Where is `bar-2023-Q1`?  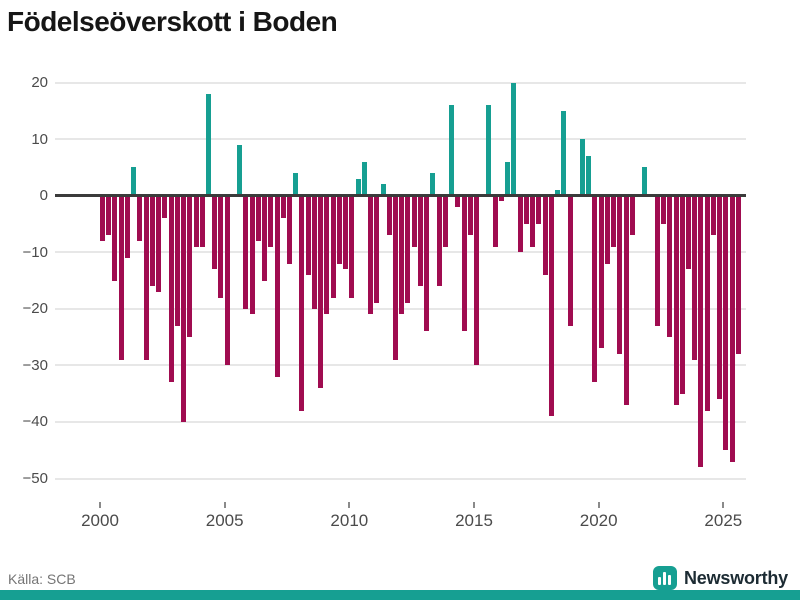
bar-2023-Q1 is located at coordinates (676, 301).